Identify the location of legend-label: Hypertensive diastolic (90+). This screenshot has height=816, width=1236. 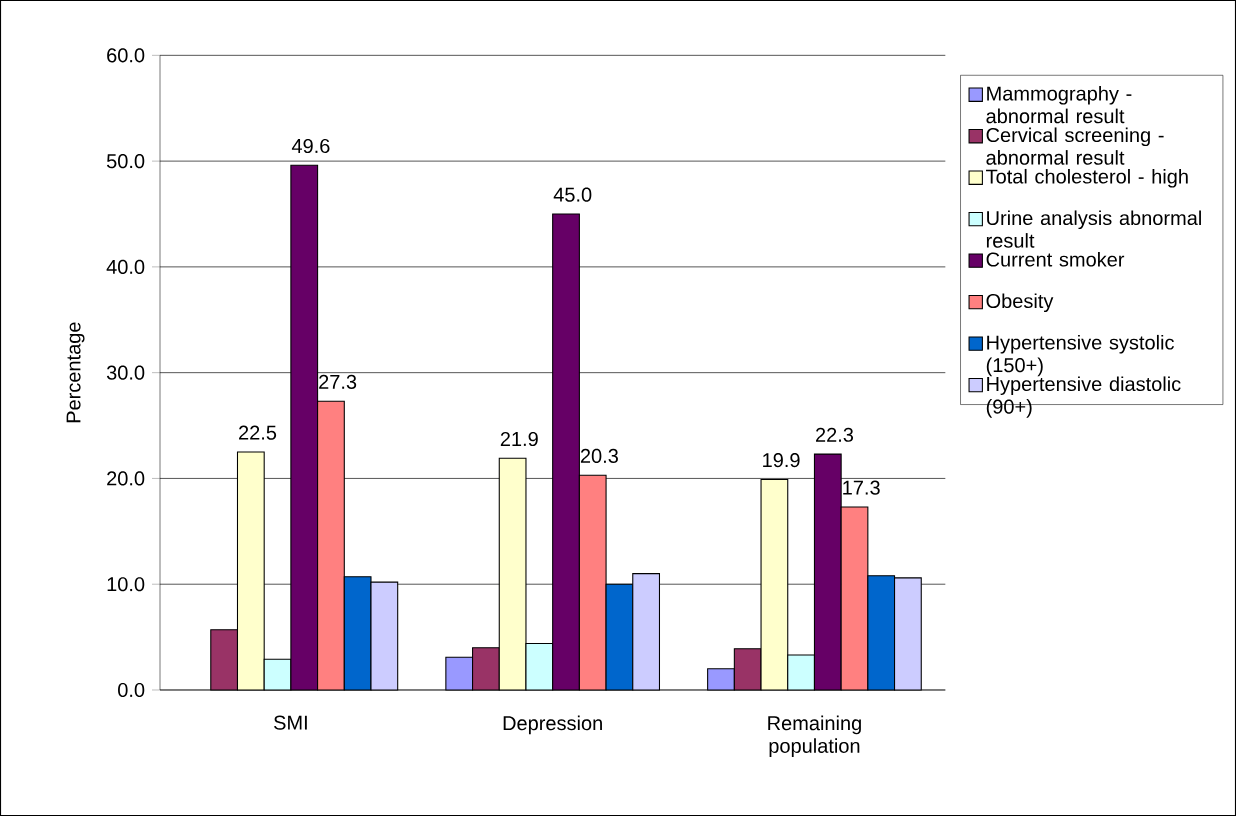
(1083, 397).